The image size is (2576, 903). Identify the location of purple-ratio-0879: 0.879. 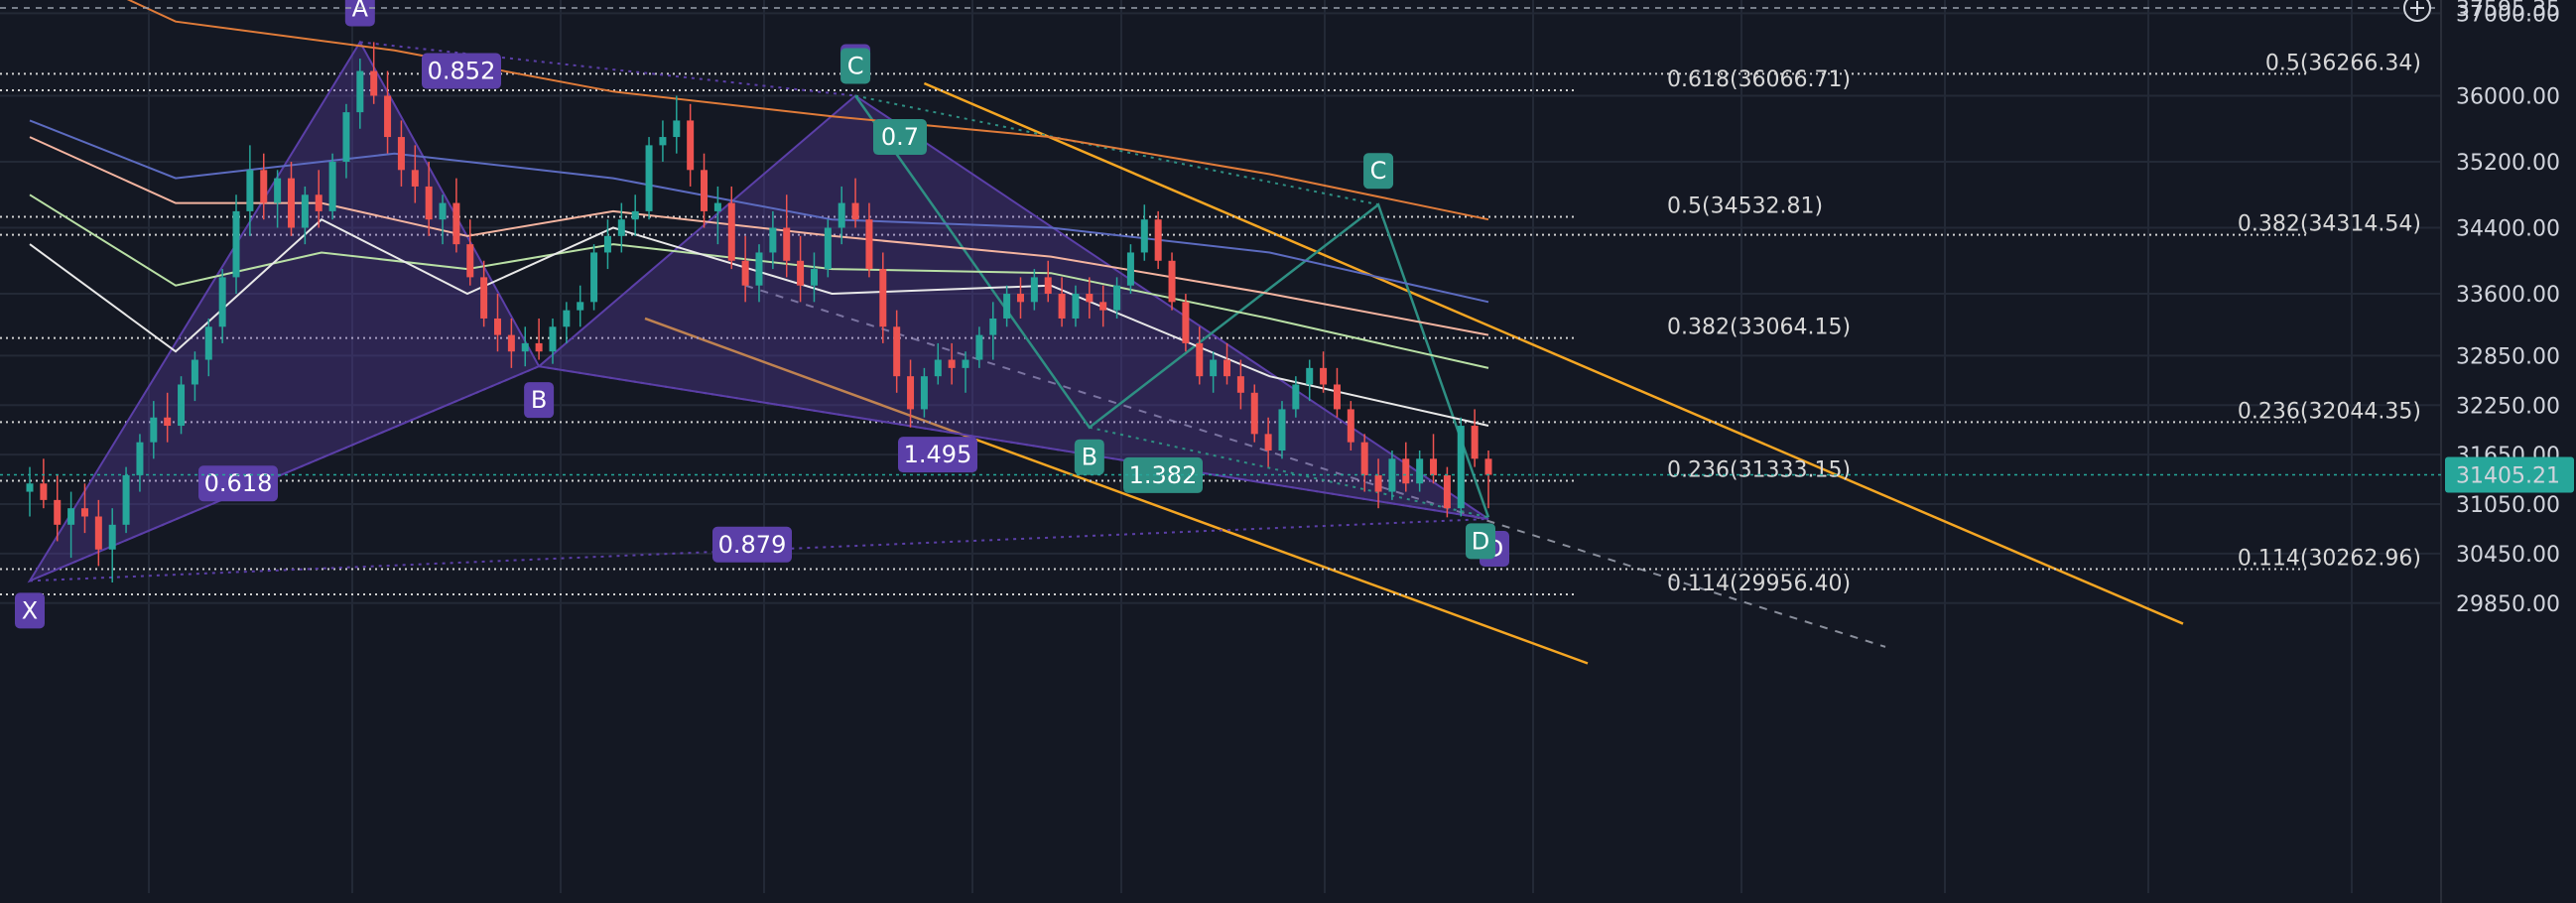
(752, 545).